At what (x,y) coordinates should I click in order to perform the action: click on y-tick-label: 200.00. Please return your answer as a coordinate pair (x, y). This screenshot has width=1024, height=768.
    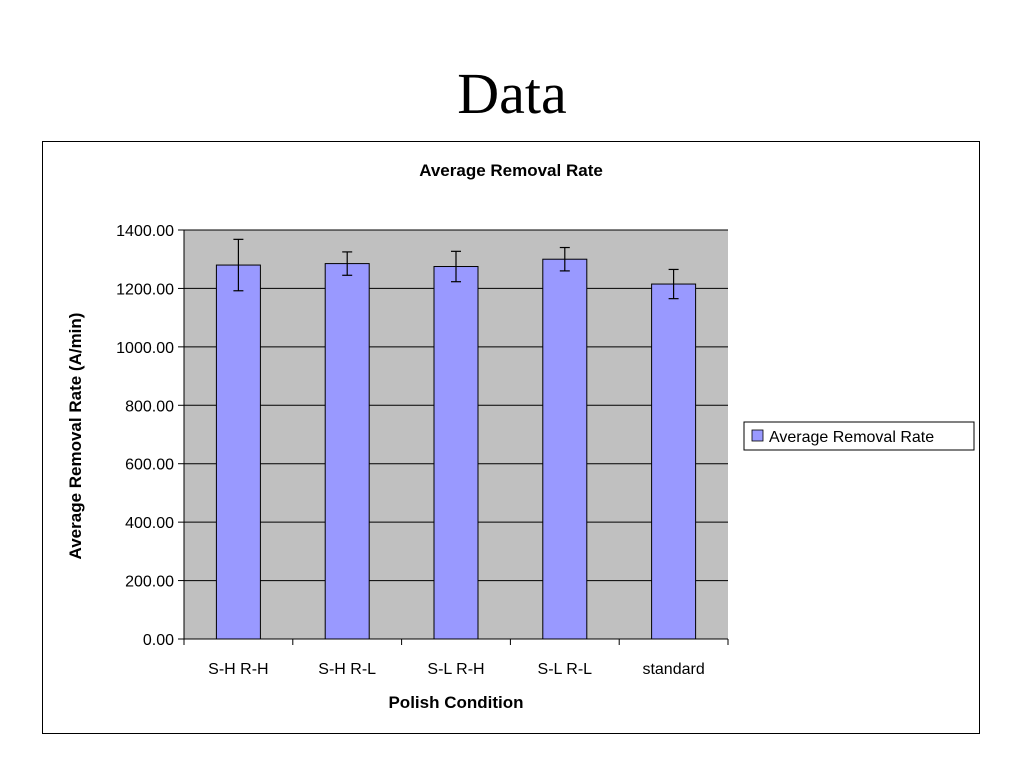
    Looking at the image, I should click on (149, 582).